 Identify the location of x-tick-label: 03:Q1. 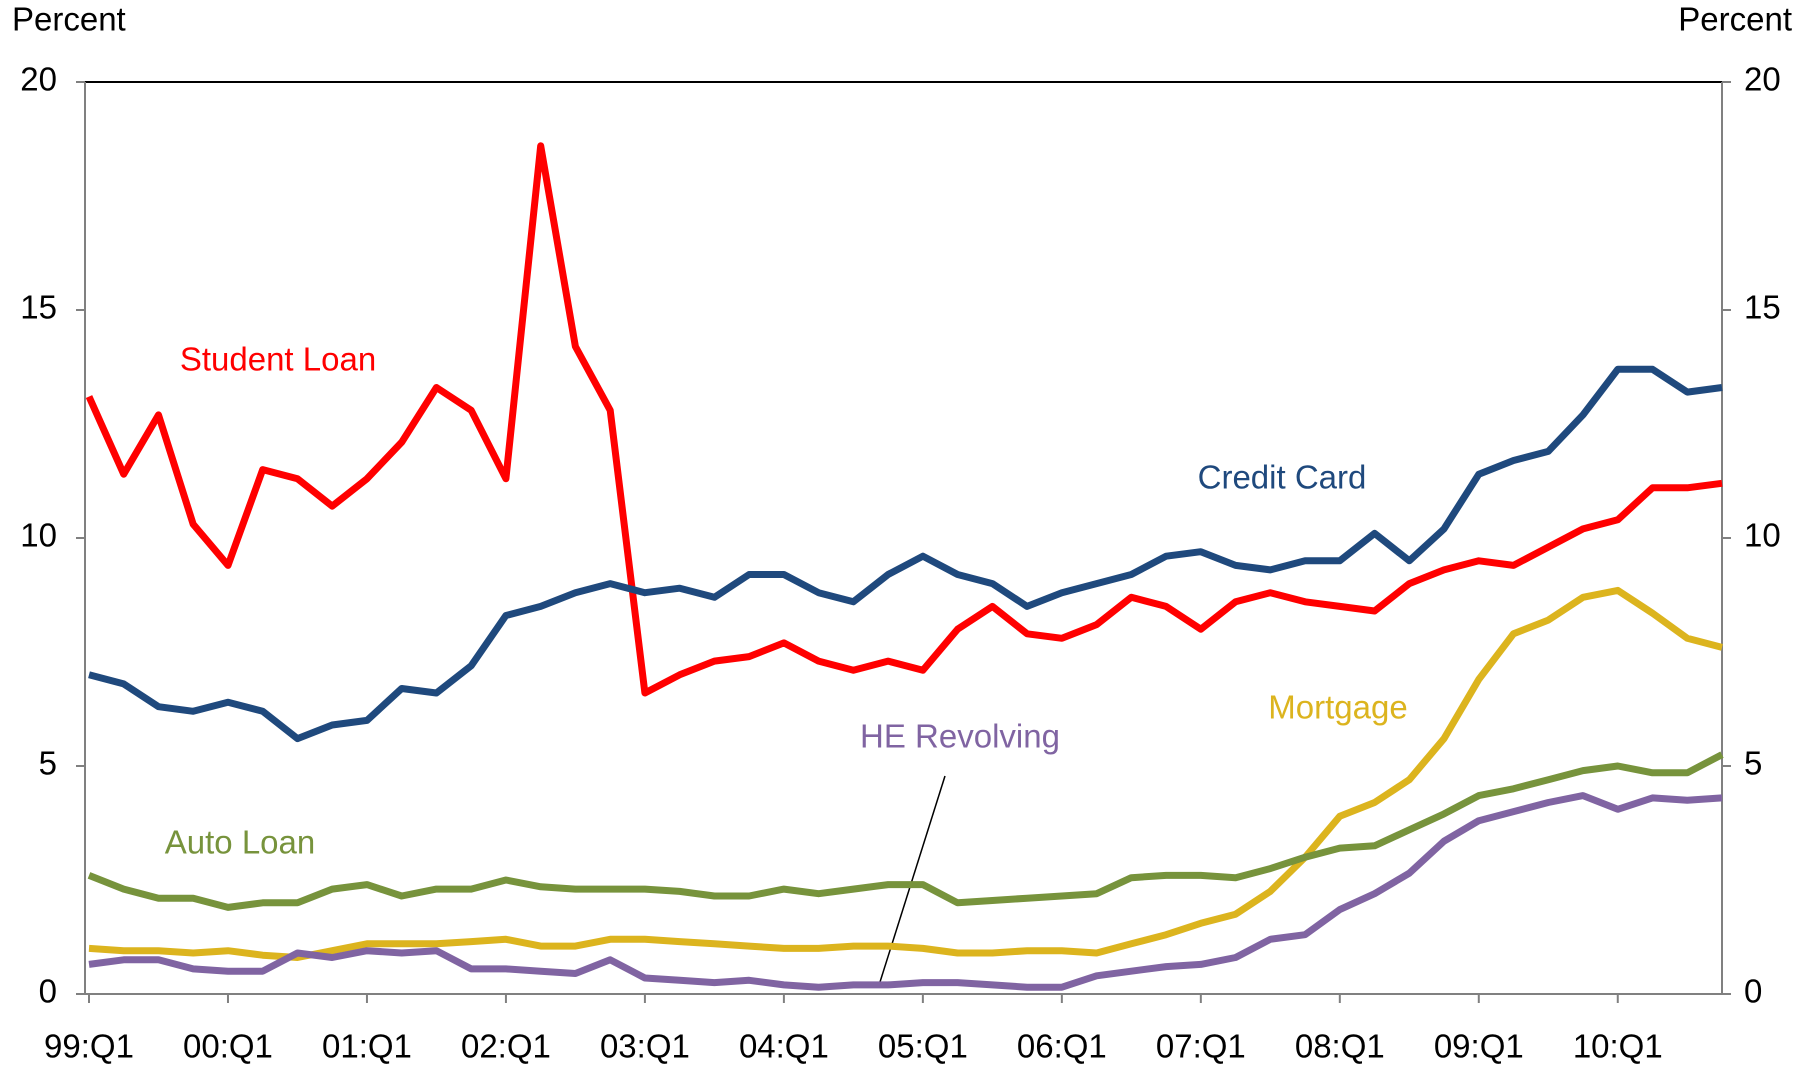
(645, 1046).